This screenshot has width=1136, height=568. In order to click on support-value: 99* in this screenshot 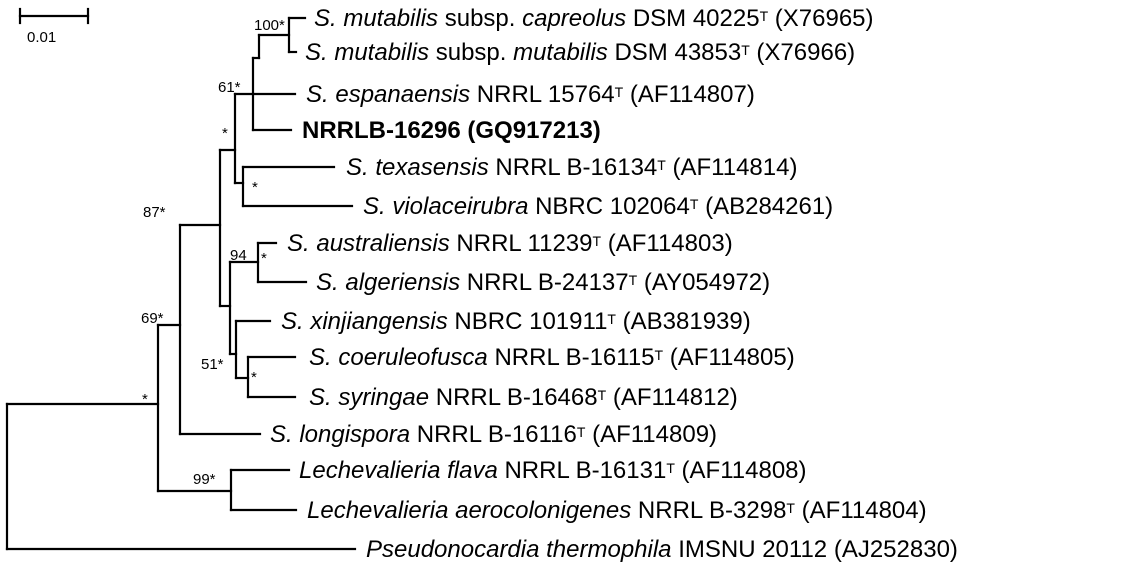, I will do `click(204, 479)`.